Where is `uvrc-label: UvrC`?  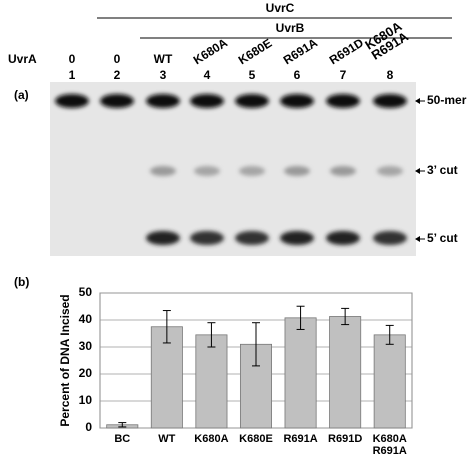 uvrc-label: UvrC is located at coordinates (280, 8).